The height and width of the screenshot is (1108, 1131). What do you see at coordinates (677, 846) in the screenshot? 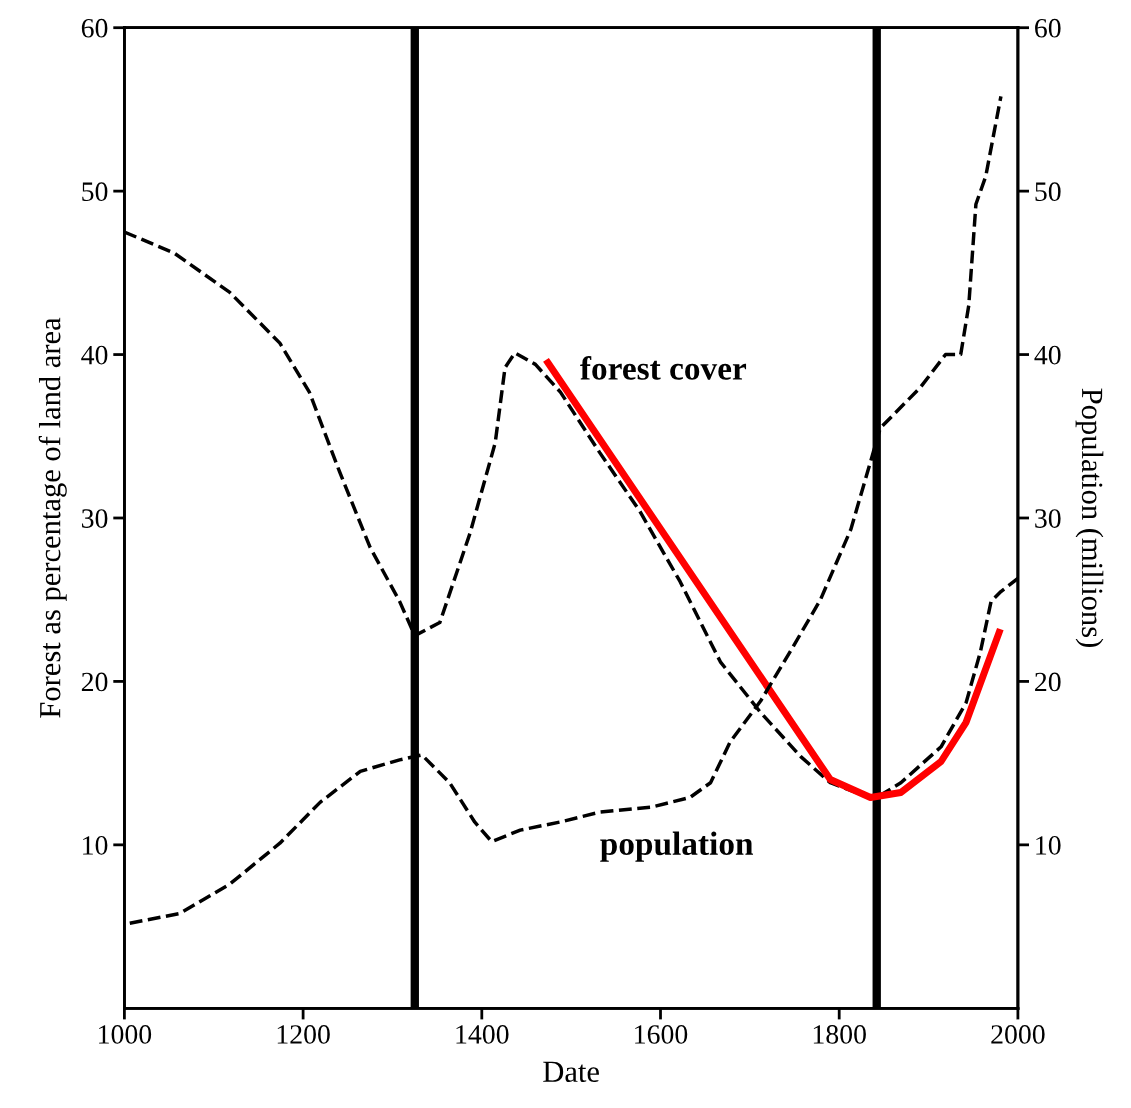
I see `series-label: population` at bounding box center [677, 846].